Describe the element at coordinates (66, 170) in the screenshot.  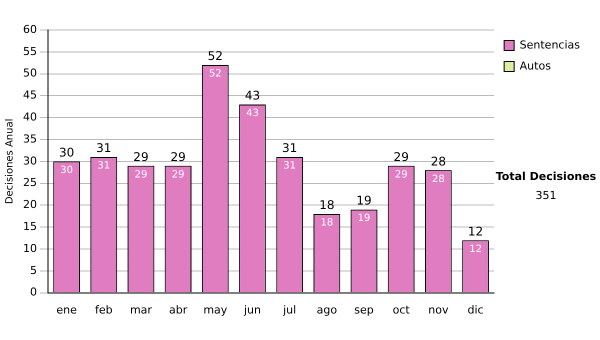
I see `data-label: 30` at that location.